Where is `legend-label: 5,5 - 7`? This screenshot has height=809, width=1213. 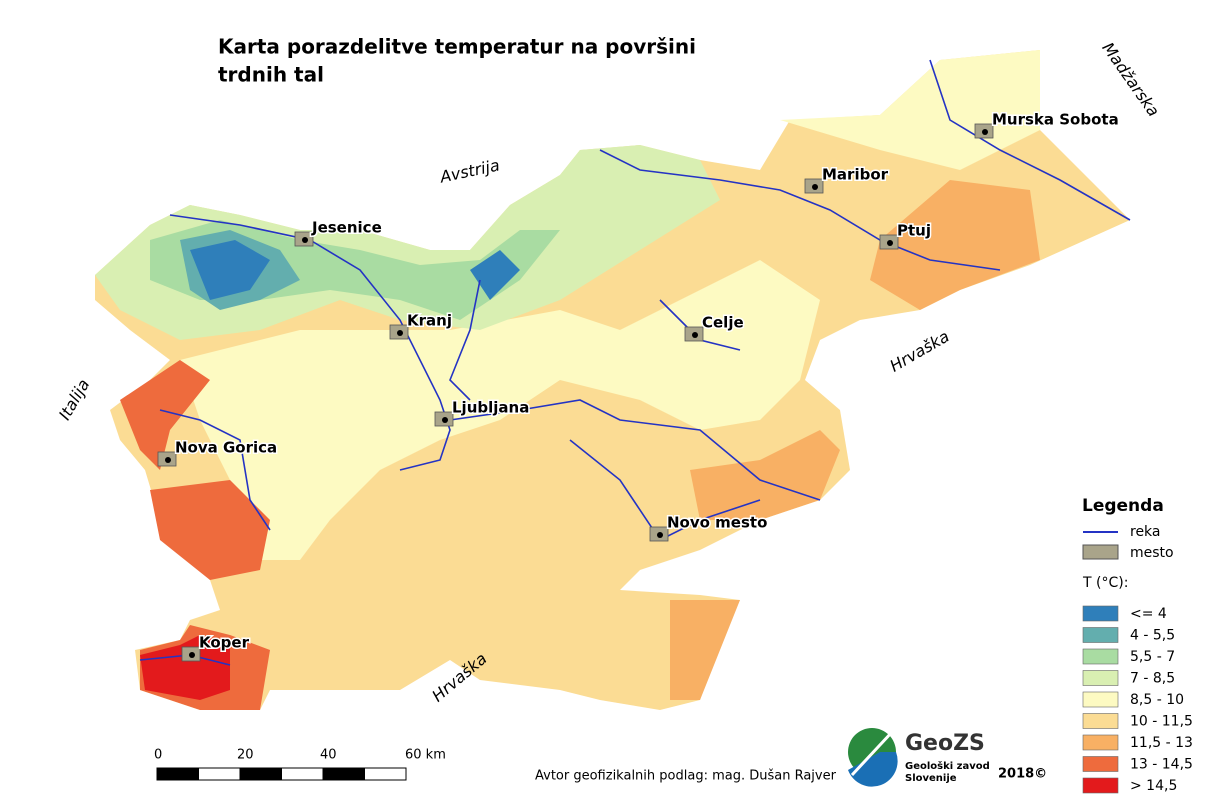 legend-label: 5,5 - 7 is located at coordinates (1152, 657).